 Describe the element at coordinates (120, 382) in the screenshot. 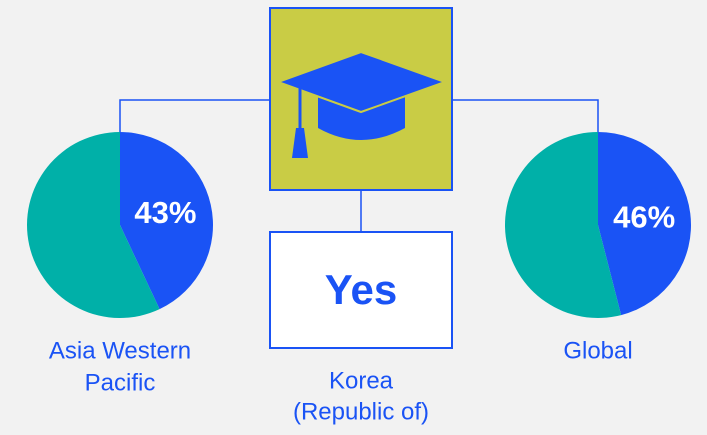

I see `pie-label: Pacific` at that location.